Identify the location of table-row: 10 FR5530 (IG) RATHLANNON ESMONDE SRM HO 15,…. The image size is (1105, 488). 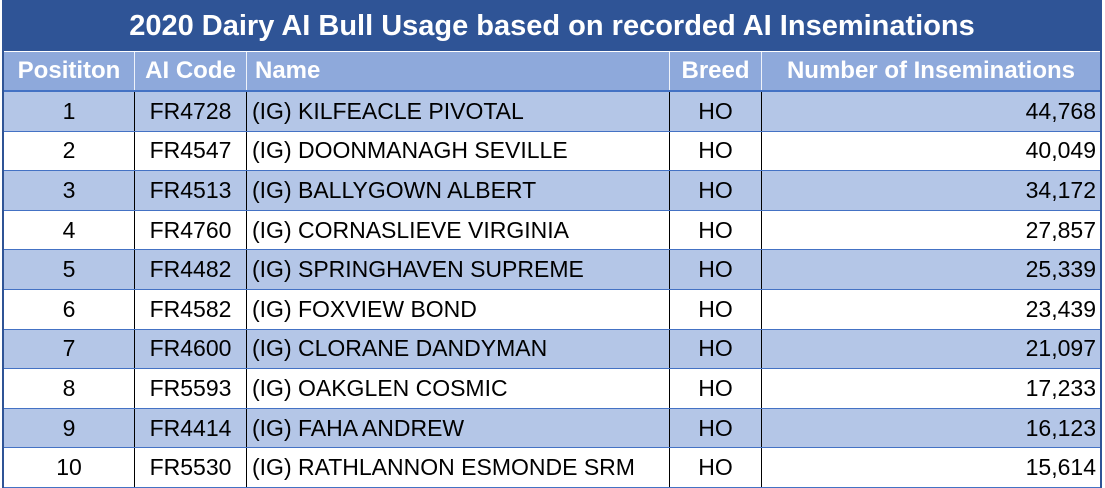
(552, 468).